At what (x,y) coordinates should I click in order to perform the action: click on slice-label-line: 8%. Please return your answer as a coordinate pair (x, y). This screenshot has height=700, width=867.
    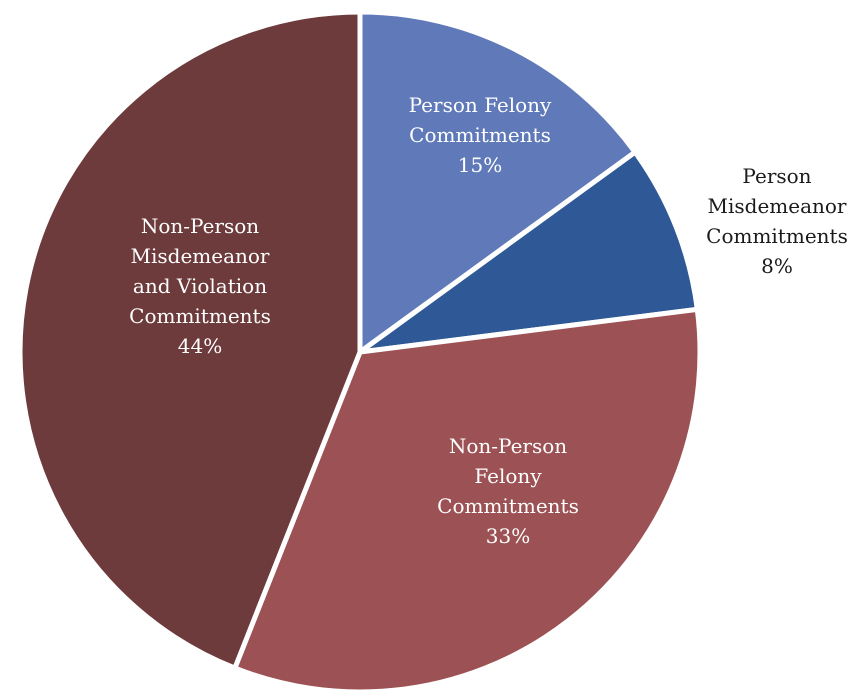
    Looking at the image, I should click on (777, 266).